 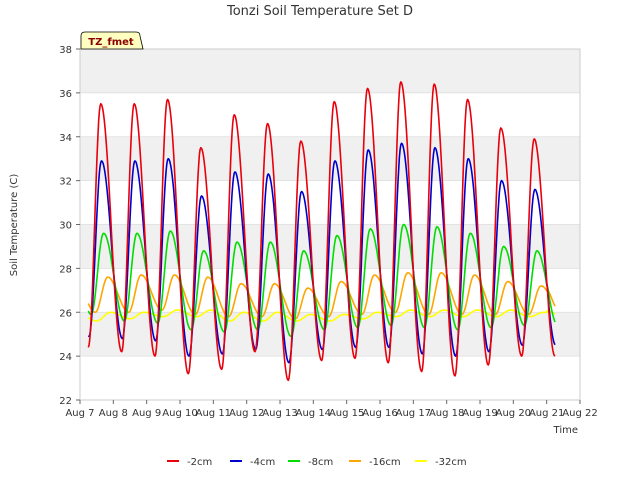 I want to click on x-tick-label: Aug 15, so click(x=346, y=413).